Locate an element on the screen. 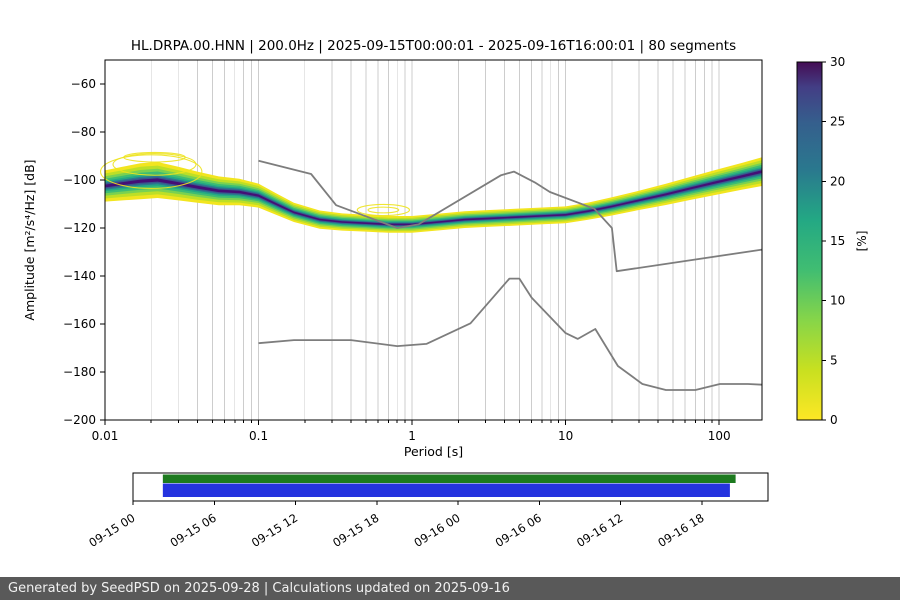  noise-model-low-line is located at coordinates (510, 334).